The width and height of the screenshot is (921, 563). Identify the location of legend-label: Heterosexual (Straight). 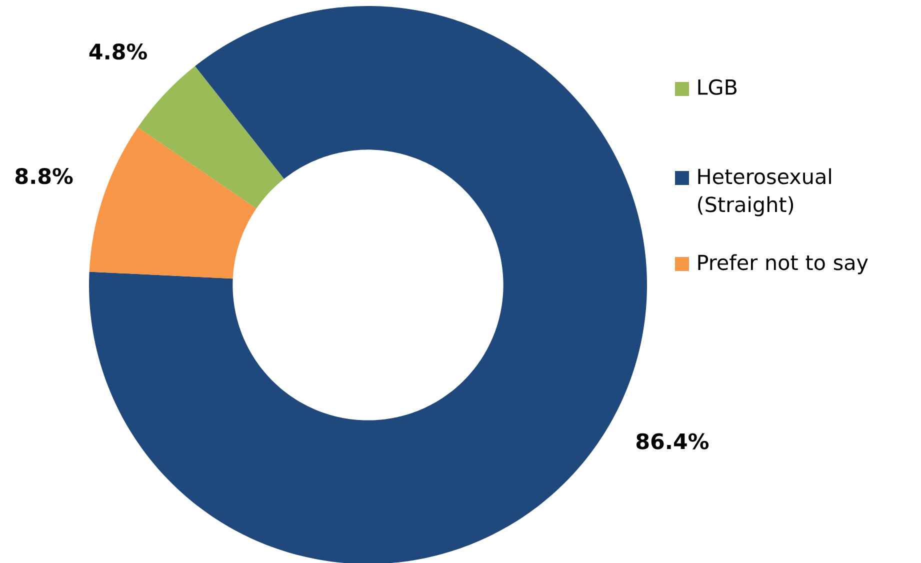
(764, 192).